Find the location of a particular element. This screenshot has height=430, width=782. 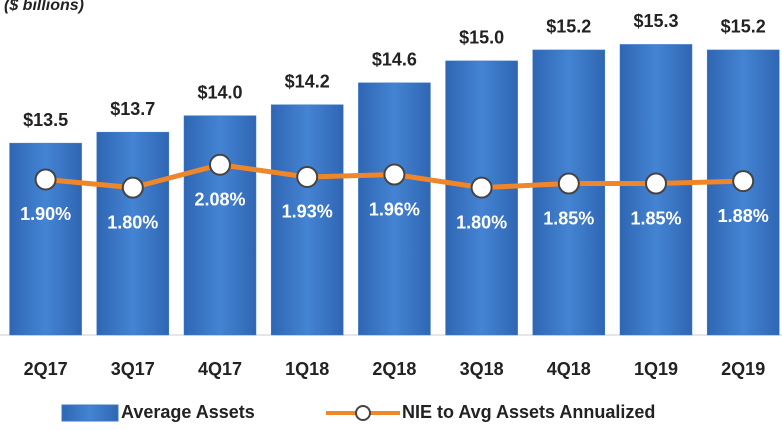

legend-label: Average Assets is located at coordinates (188, 412).